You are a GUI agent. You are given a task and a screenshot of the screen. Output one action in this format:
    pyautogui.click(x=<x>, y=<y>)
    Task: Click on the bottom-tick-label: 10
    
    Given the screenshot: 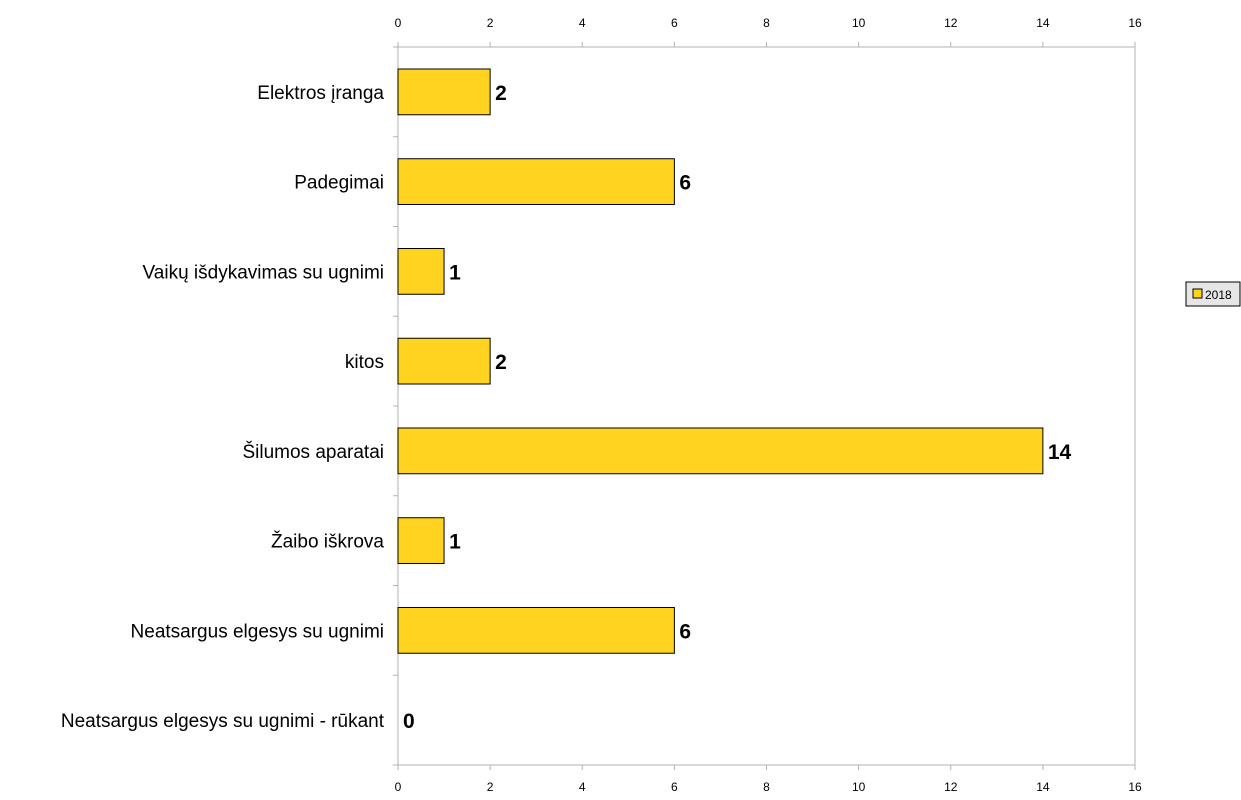 What is the action you would take?
    pyautogui.click(x=859, y=787)
    